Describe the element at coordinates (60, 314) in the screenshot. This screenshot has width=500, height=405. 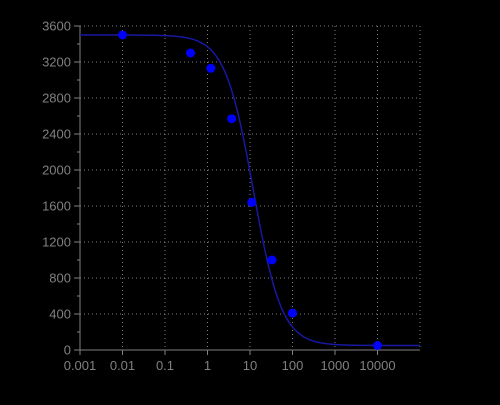
I see `y-tick-label: 400` at that location.